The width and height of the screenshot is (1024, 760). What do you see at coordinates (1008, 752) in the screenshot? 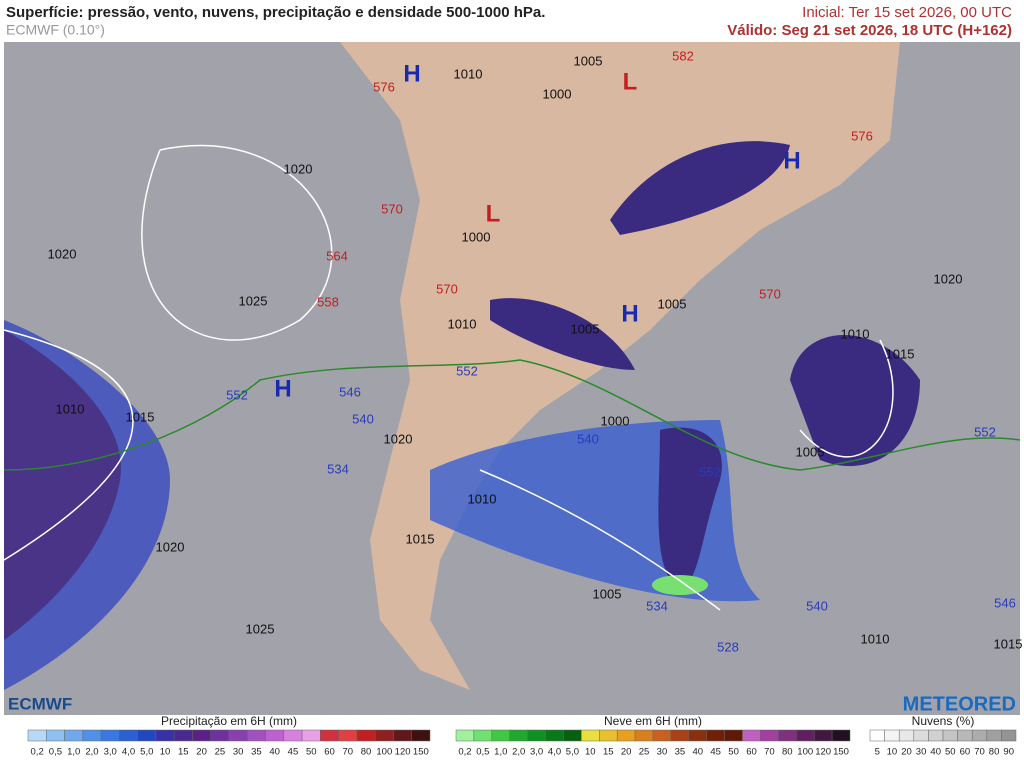
I see `legend-tick-label: 90` at bounding box center [1008, 752].